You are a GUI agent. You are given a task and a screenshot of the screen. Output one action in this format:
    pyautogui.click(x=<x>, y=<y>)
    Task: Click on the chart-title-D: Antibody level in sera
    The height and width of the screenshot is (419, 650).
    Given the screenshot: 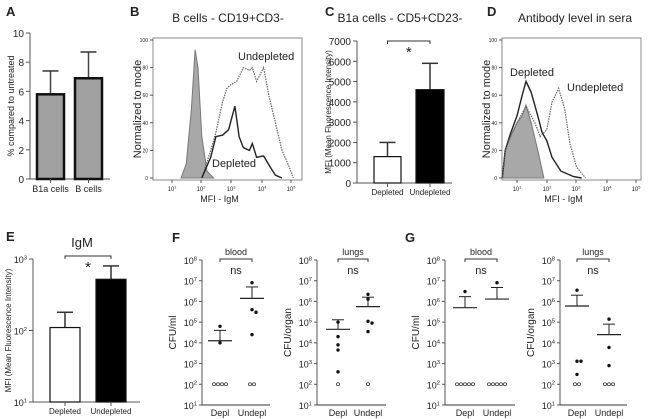 What is the action you would take?
    pyautogui.click(x=575, y=18)
    